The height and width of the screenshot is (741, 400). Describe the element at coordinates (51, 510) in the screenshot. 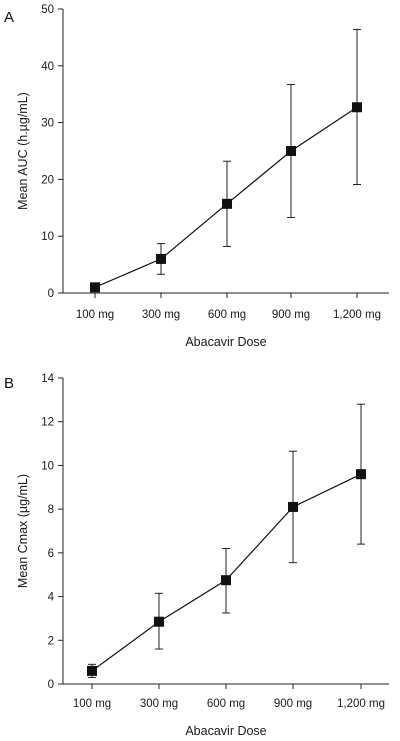

I see `y-tick-label: 8` at that location.